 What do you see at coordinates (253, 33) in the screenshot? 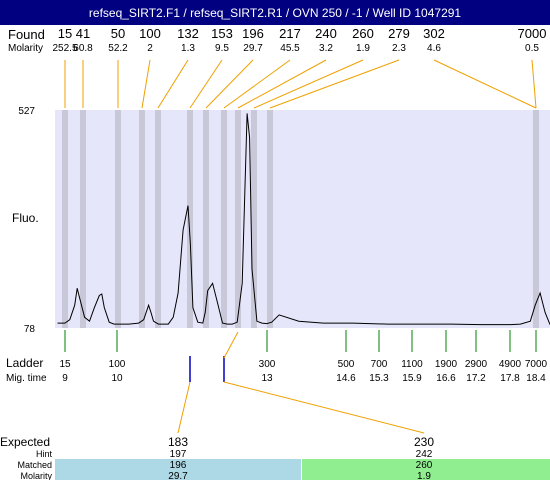
I see `found-size-label: 196` at bounding box center [253, 33].